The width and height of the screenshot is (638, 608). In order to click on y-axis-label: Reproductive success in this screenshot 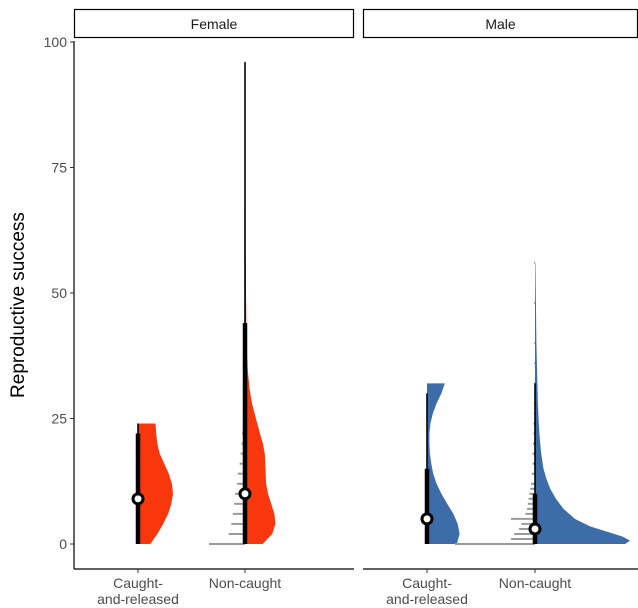, I will do `click(18, 305)`.